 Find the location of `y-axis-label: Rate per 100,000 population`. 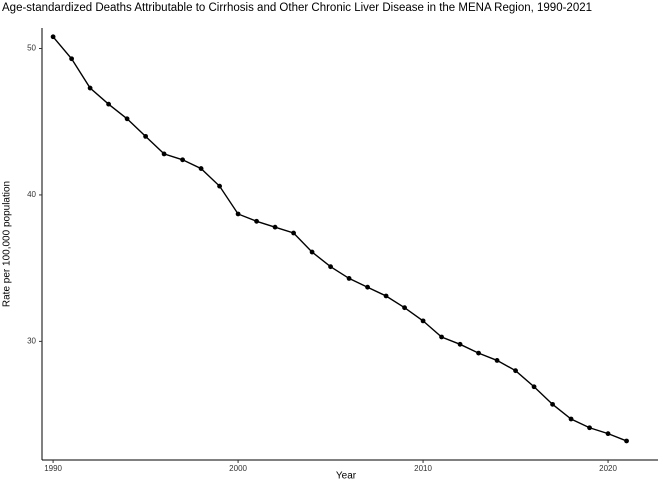

y-axis-label: Rate per 100,000 population is located at coordinates (7, 244).